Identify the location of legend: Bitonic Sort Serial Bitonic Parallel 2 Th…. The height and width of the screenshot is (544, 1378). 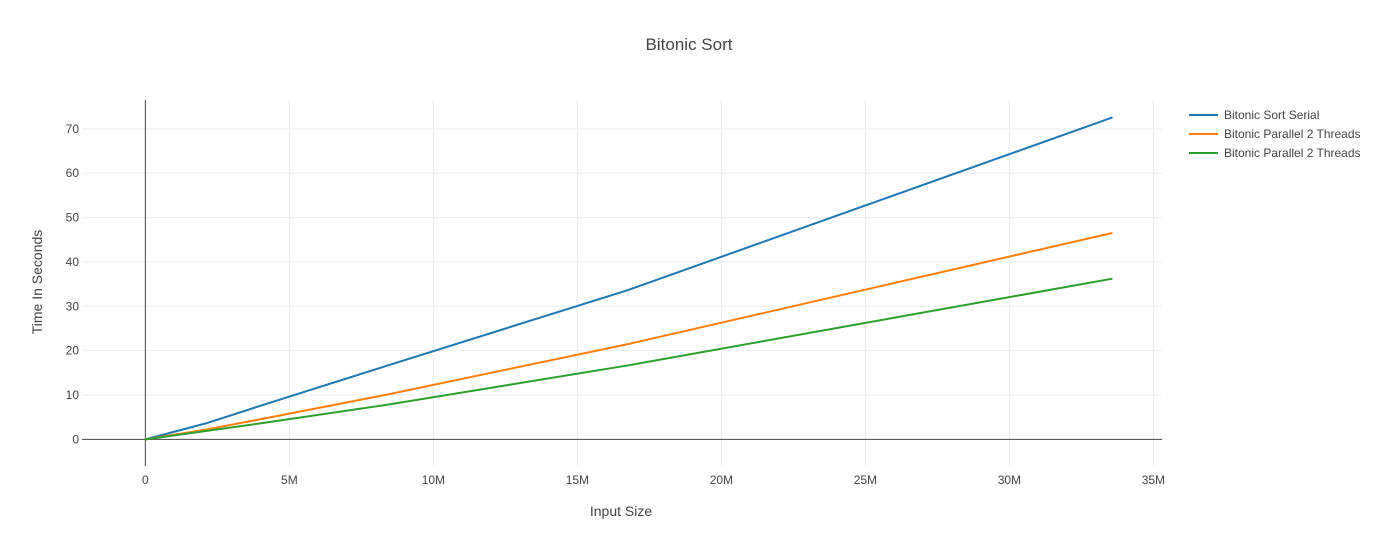
(1275, 134).